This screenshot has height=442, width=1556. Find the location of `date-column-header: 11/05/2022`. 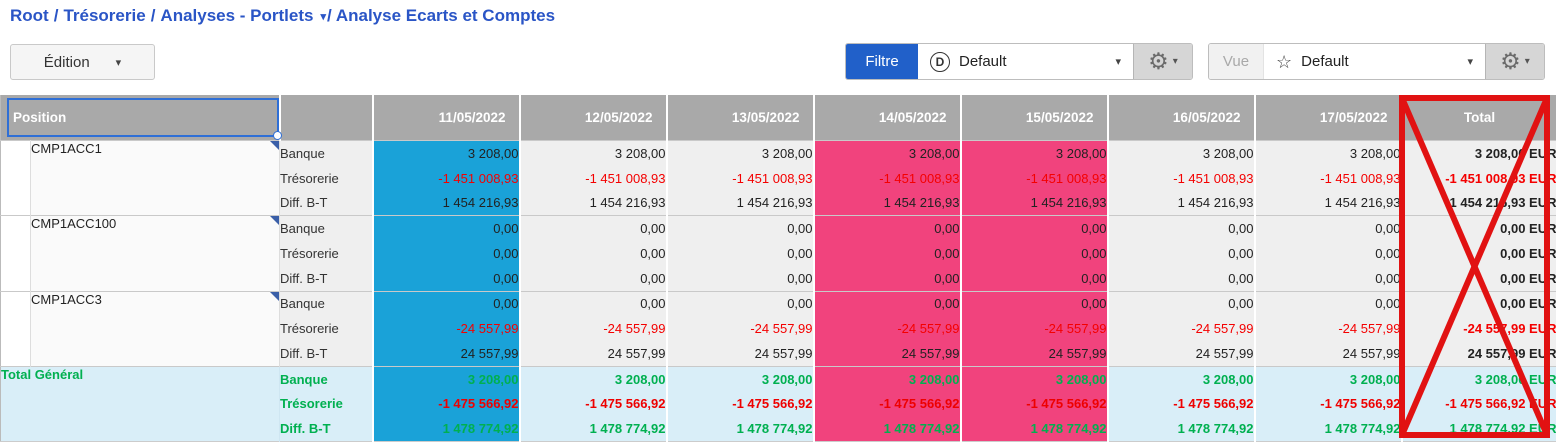

date-column-header: 11/05/2022 is located at coordinates (446, 118).